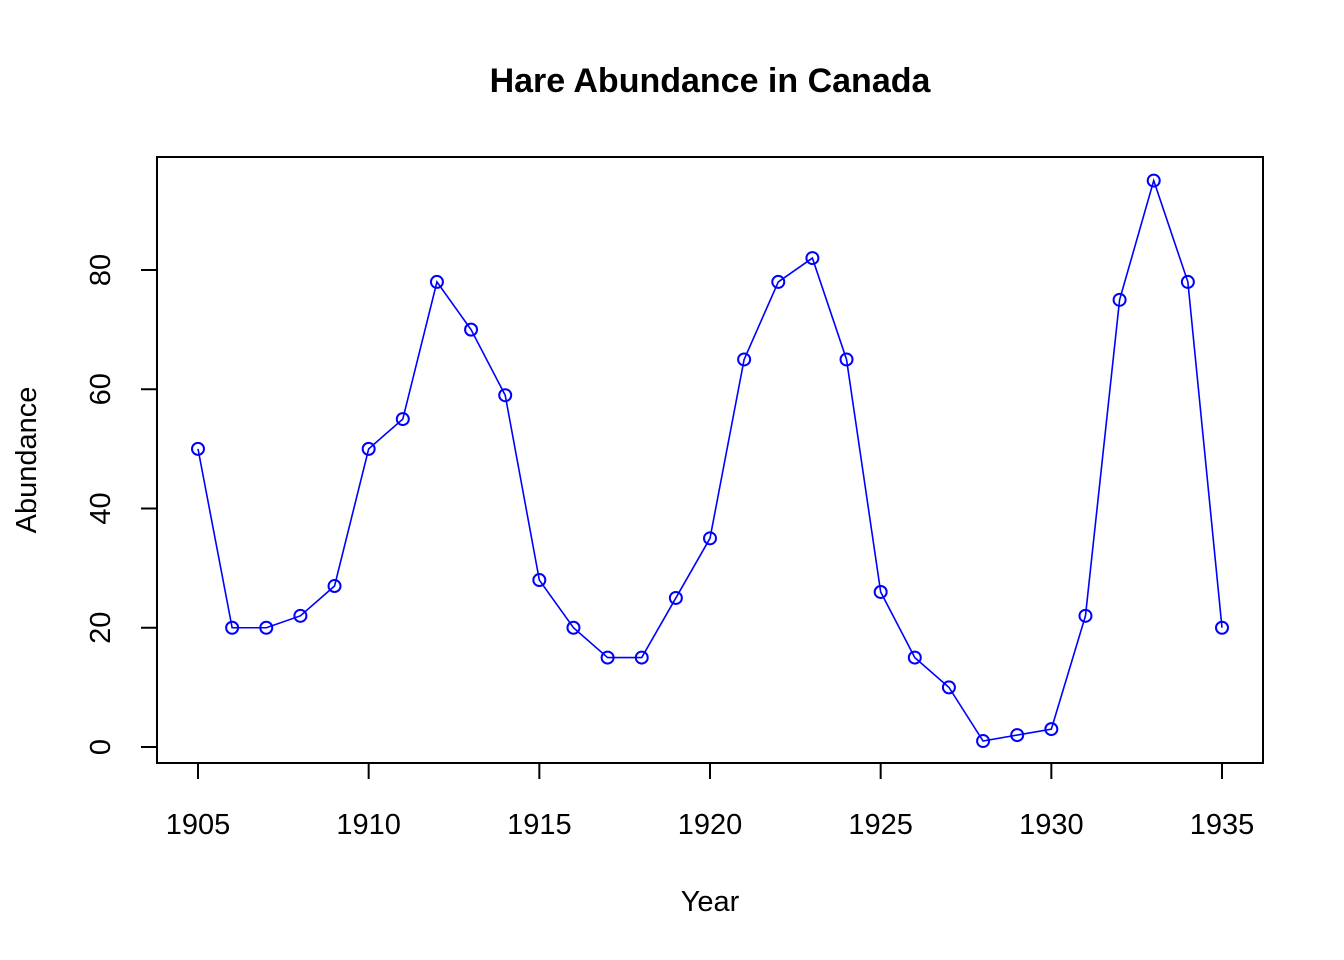  Describe the element at coordinates (101, 270) in the screenshot. I see `y-tick-label: 80` at that location.